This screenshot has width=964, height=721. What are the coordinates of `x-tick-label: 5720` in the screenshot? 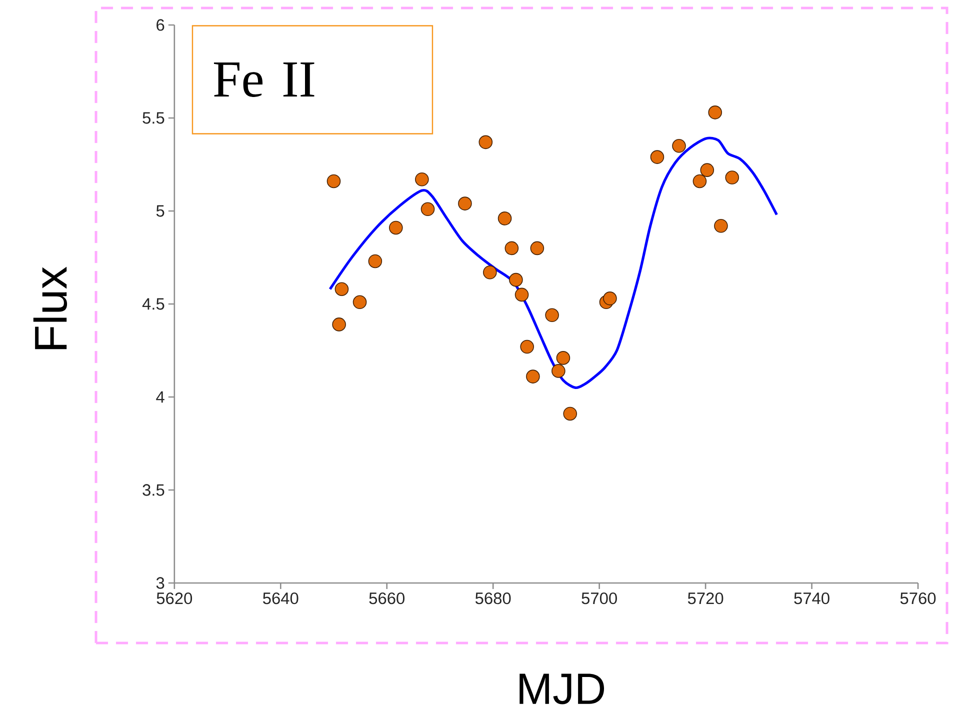 It's located at (706, 598).